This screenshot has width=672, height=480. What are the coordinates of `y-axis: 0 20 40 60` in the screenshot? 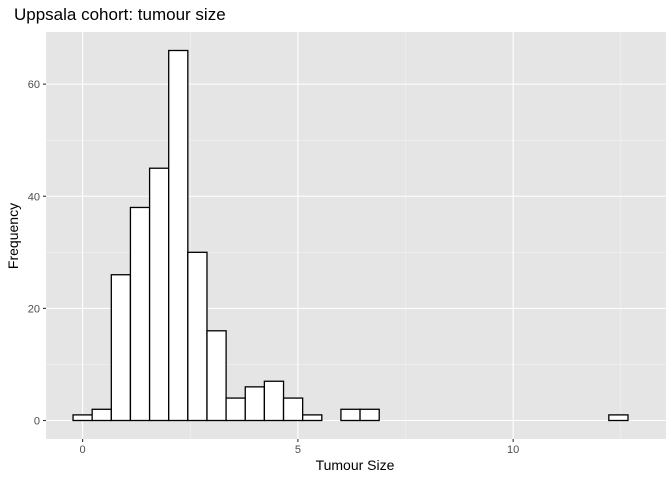 It's located at (37, 253).